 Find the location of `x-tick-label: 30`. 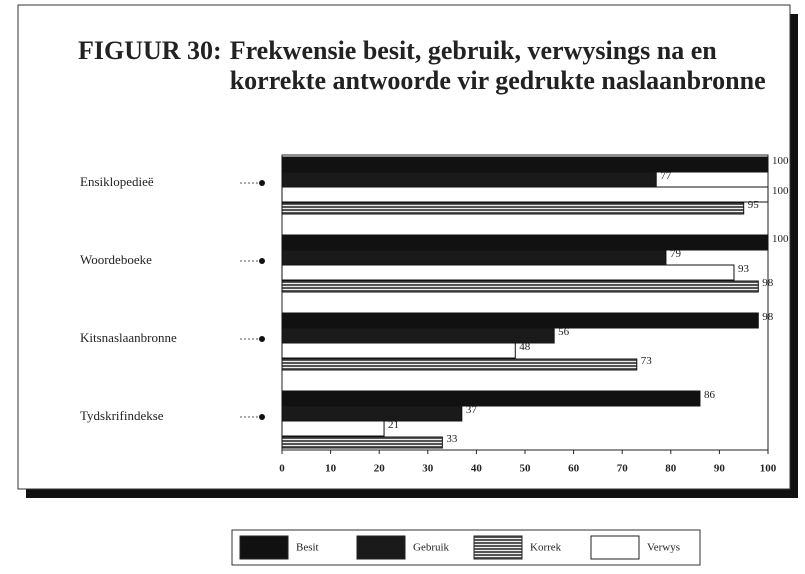

x-tick-label: 30 is located at coordinates (428, 469).